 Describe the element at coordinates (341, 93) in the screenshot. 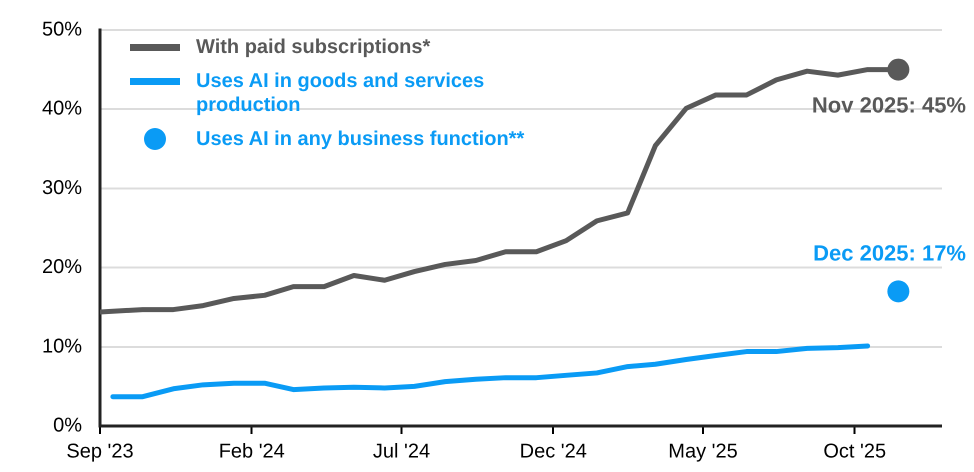

I see `legend-label: Uses AI in goods and services production` at that location.